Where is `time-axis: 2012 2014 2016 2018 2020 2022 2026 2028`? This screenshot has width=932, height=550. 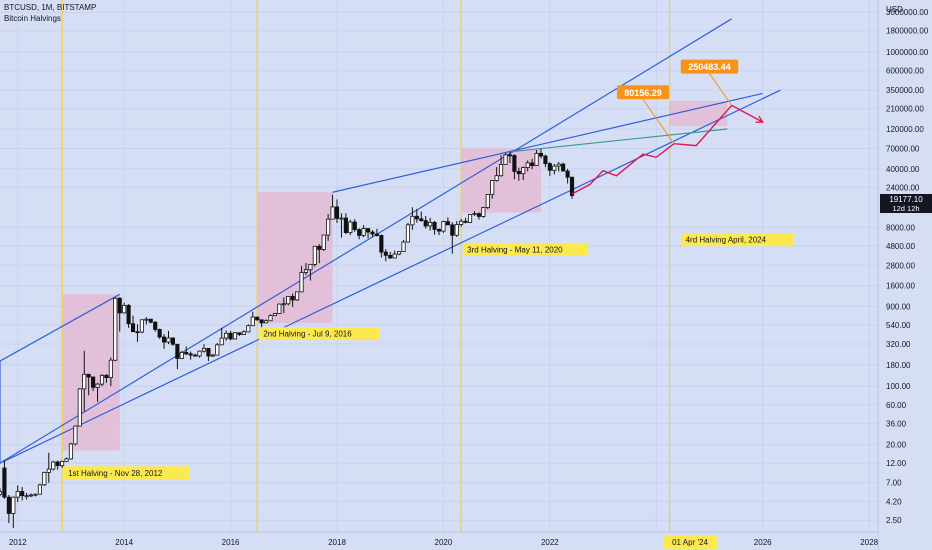 time-axis: 2012 2014 2016 2018 2020 2022 2026 2028 is located at coordinates (439, 540).